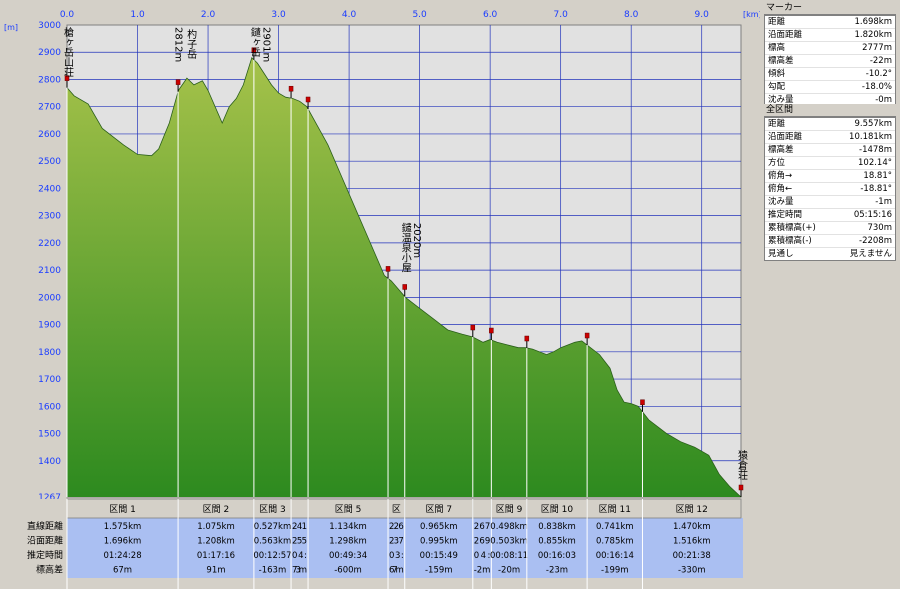  I want to click on section-header: 区間 11, so click(615, 509).